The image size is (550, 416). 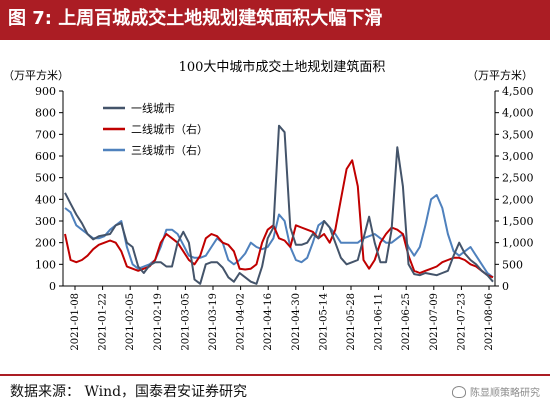 What do you see at coordinates (518, 134) in the screenshot?
I see `y-tick-label-right: 3,500` at bounding box center [518, 134].